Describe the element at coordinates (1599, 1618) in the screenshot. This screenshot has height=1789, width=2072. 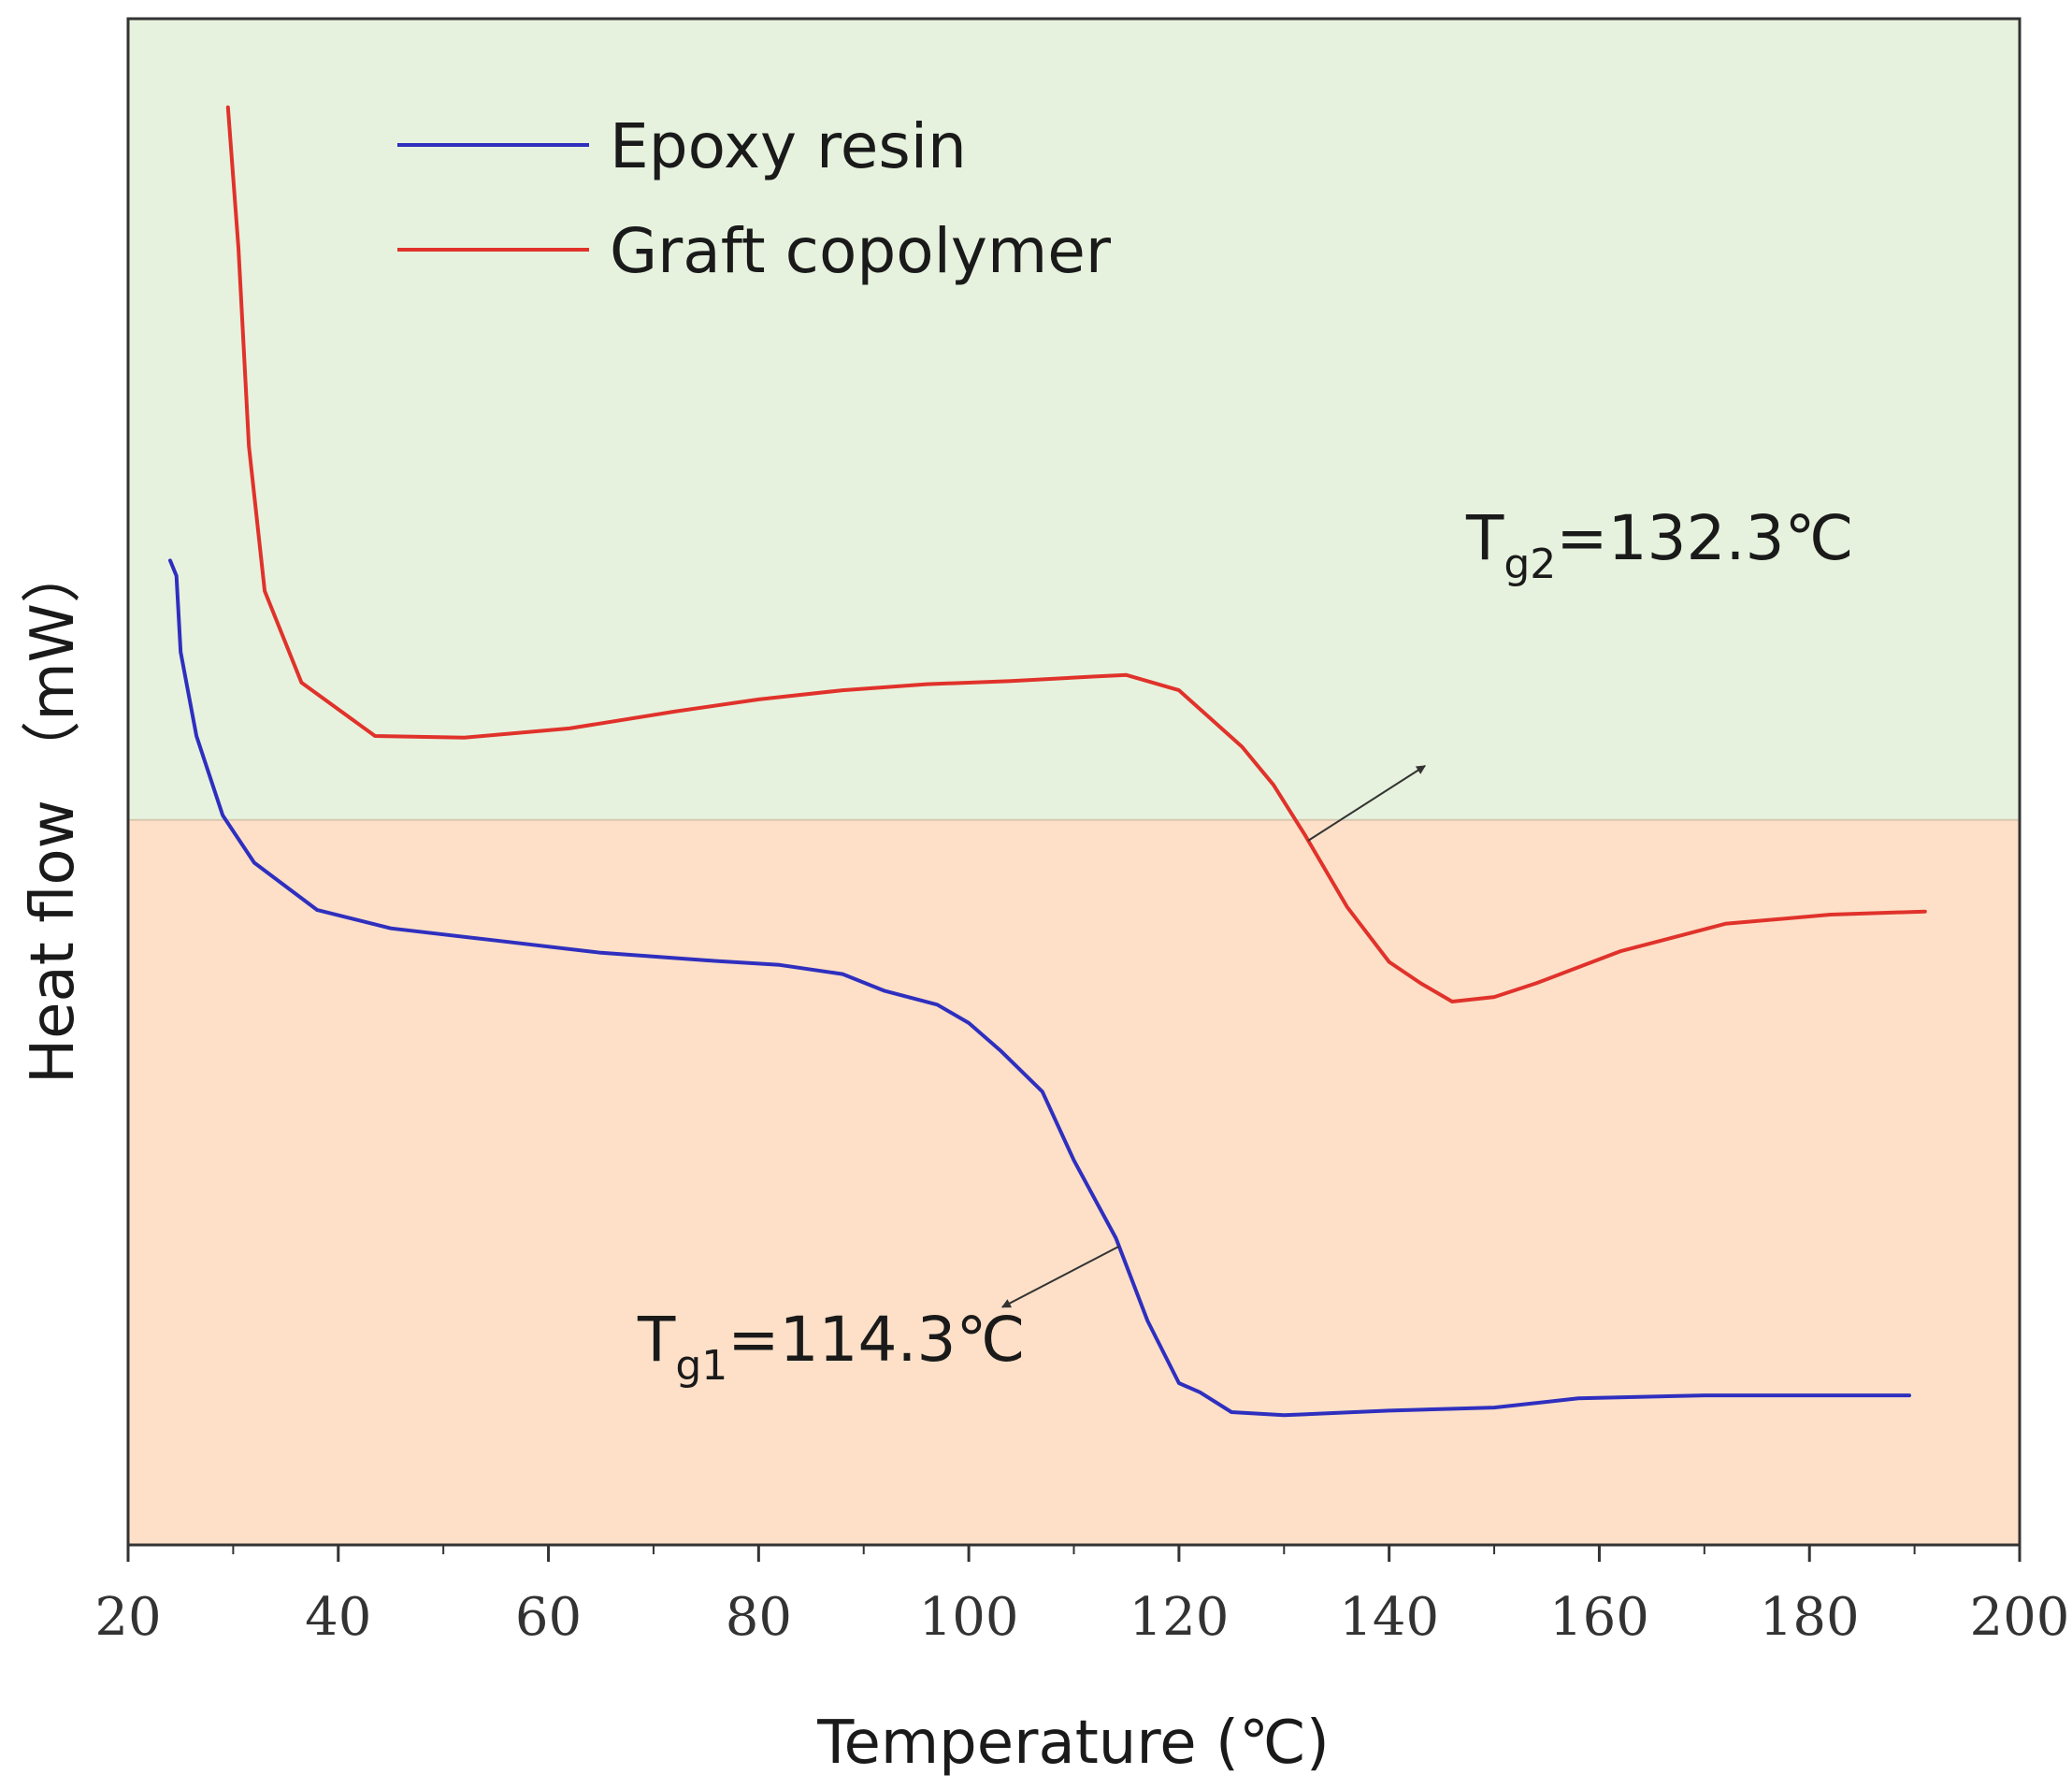
I see `x-tick-label-160: 160` at that location.